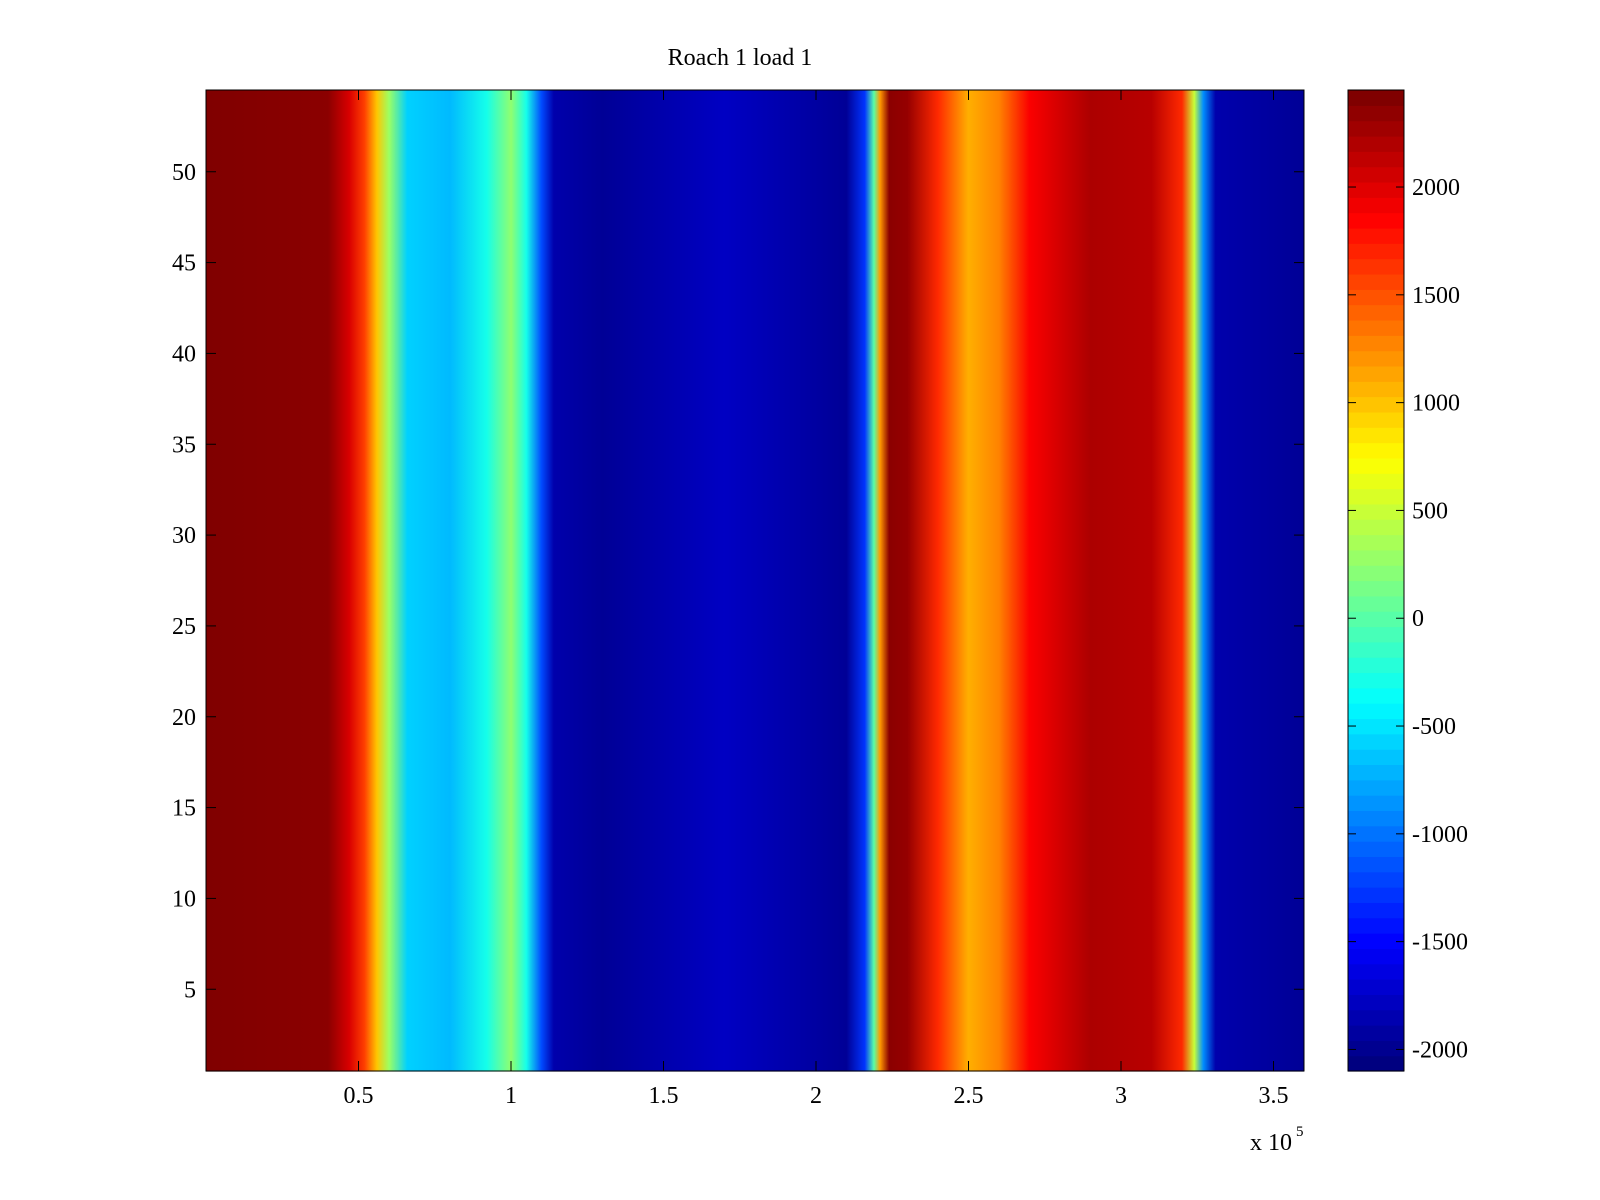 This screenshot has width=1600, height=1200. Describe the element at coordinates (1274, 1096) in the screenshot. I see `x-tick-label: 3.5` at that location.